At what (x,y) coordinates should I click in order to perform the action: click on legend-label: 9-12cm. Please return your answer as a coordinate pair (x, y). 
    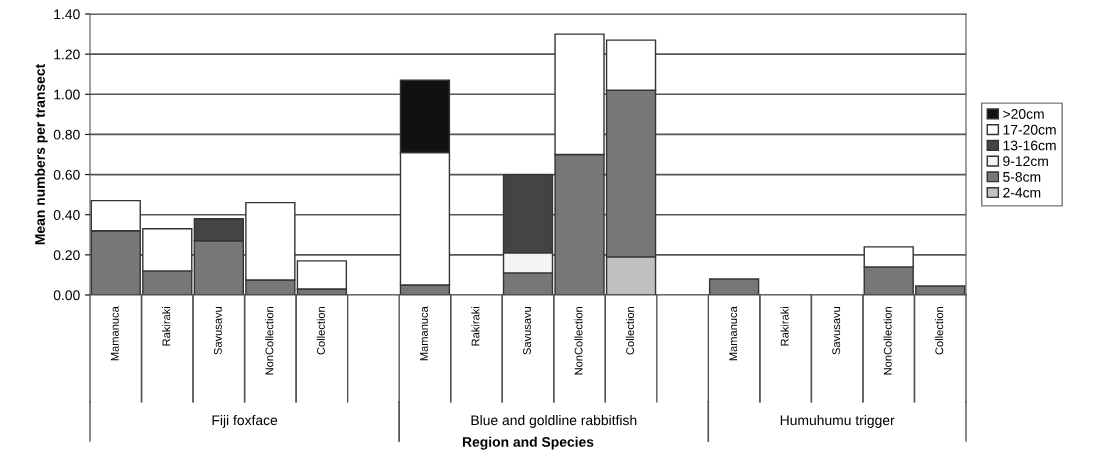
    Looking at the image, I should click on (1025, 161).